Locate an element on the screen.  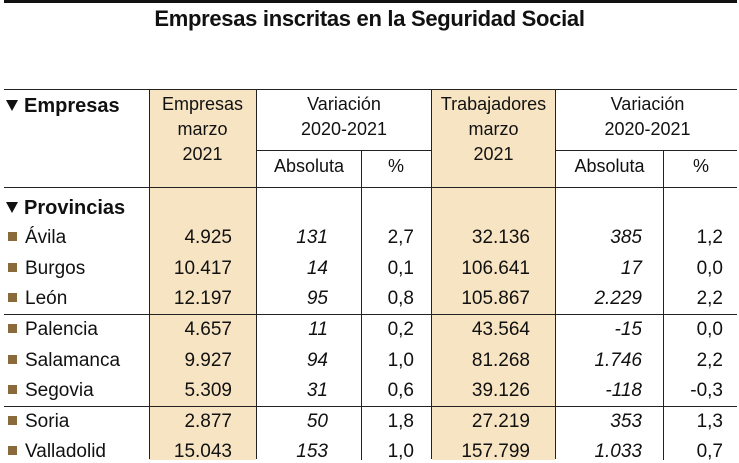
header-bottom-rule is located at coordinates (370, 187).